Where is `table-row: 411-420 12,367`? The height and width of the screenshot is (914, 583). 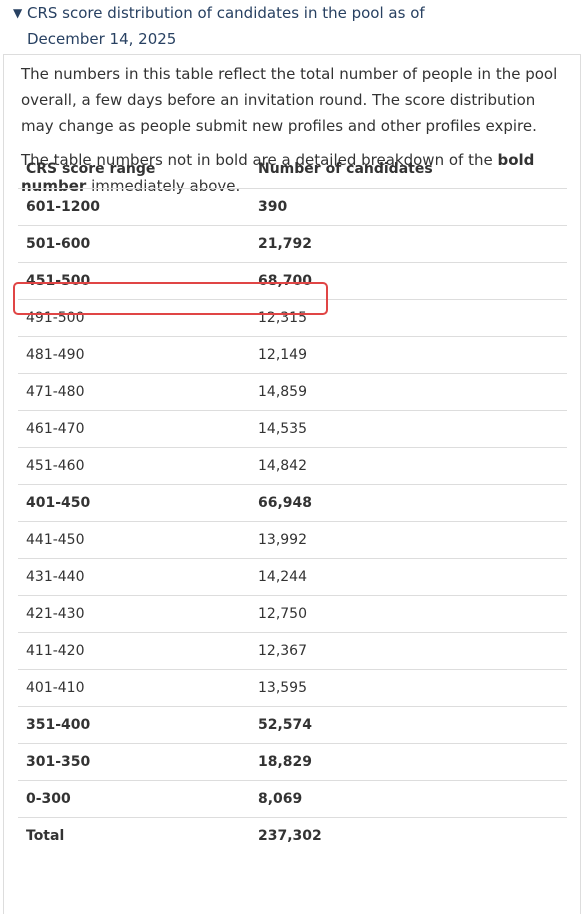
table-row: 411-420 12,367 is located at coordinates (292, 651).